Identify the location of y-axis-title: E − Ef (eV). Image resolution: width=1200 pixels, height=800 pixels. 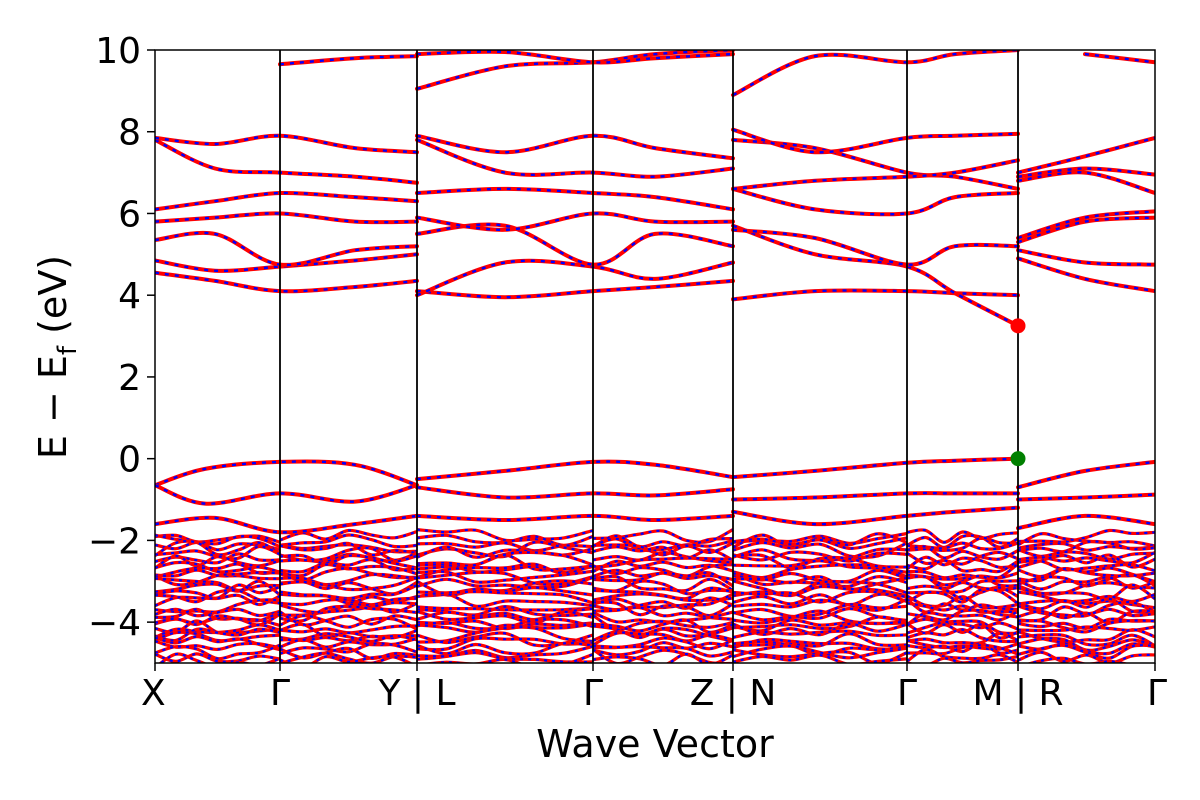
(57, 357).